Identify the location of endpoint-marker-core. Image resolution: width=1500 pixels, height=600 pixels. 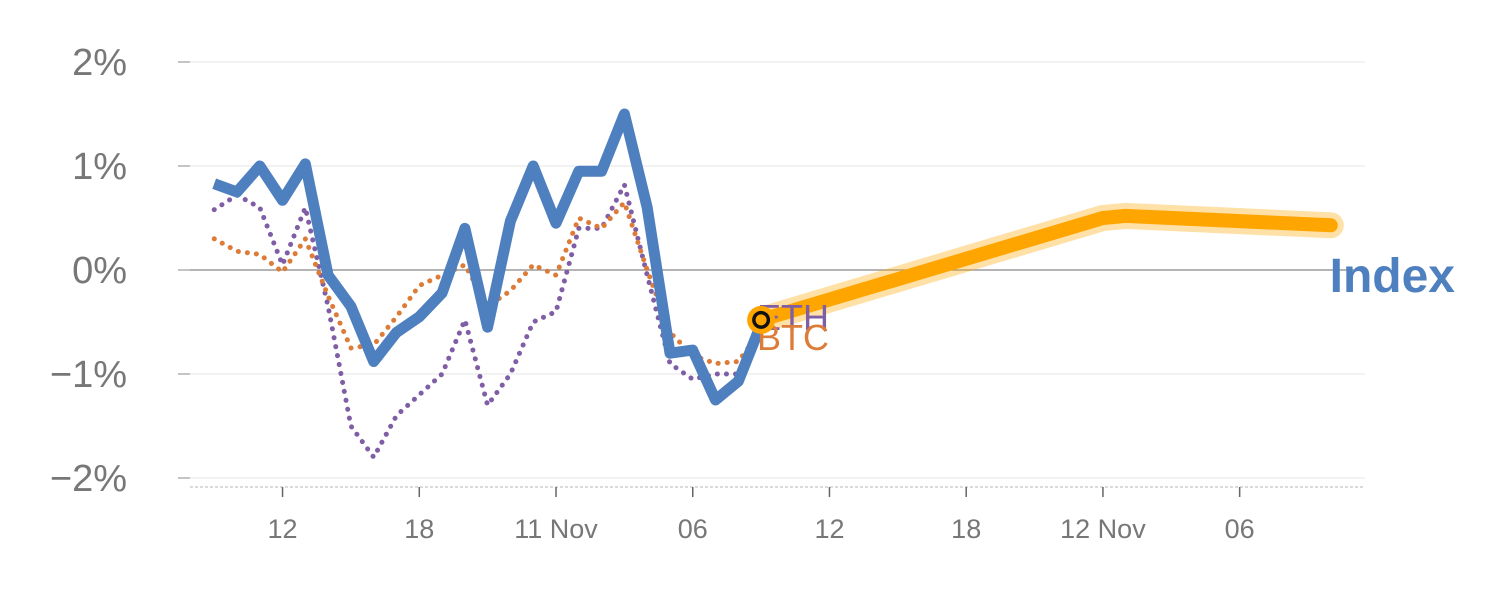
(761, 320).